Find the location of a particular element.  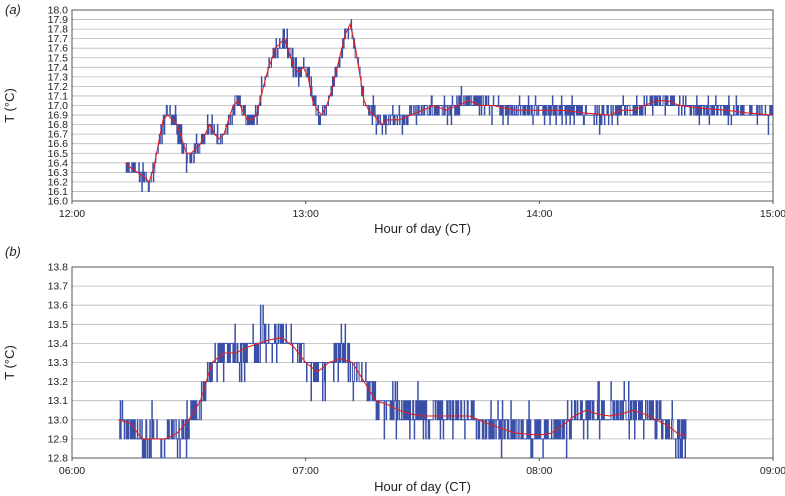

x-tick-label: 14:00 is located at coordinates (539, 214).